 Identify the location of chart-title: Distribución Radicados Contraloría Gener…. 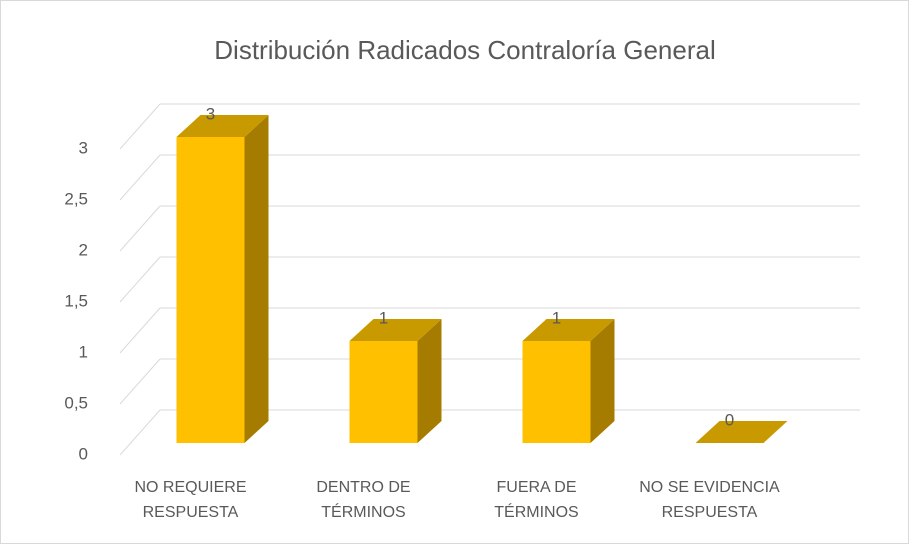
(464, 50).